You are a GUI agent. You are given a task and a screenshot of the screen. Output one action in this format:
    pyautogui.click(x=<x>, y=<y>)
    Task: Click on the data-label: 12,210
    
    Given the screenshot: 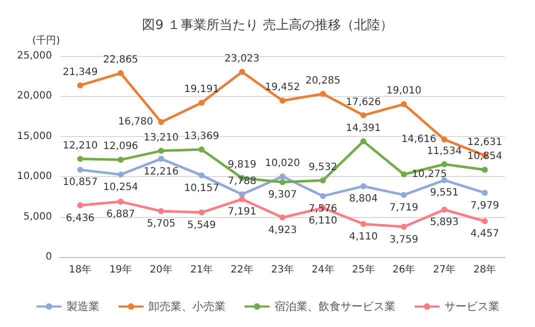 What is the action you would take?
    pyautogui.click(x=80, y=146)
    